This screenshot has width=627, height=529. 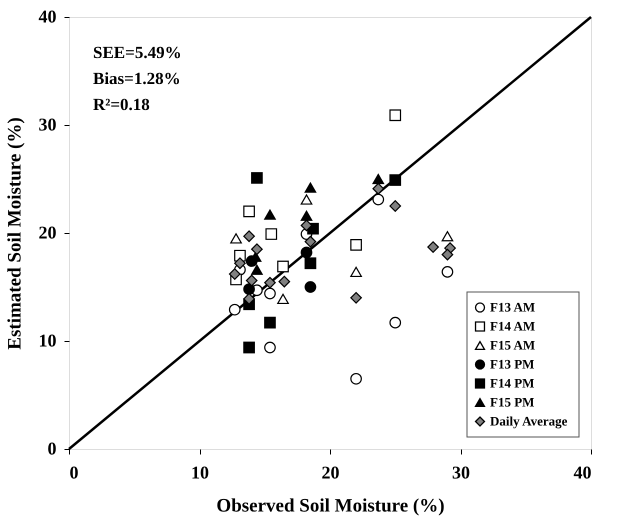 What do you see at coordinates (513, 307) in the screenshot?
I see `legend-label: F13 AM` at bounding box center [513, 307].